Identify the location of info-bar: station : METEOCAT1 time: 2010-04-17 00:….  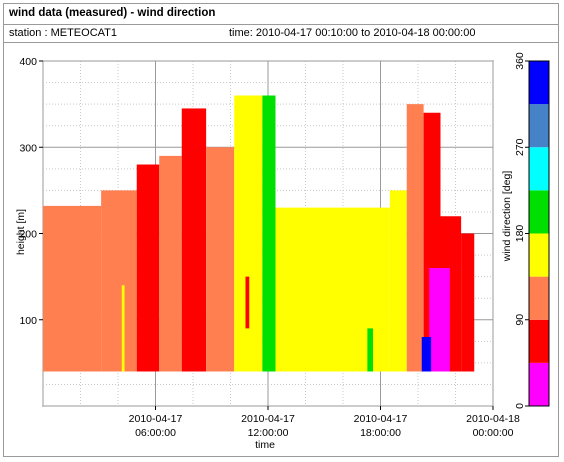
(281, 34).